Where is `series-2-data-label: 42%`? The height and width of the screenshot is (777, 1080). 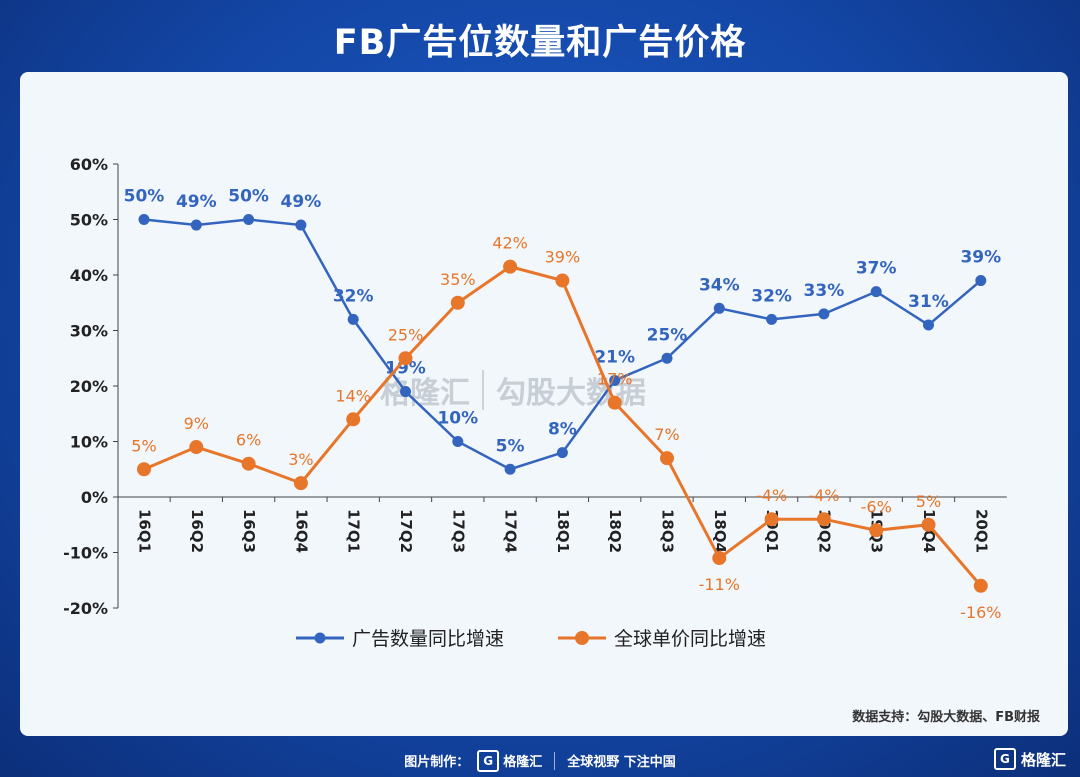
series-2-data-label: 42% is located at coordinates (510, 243).